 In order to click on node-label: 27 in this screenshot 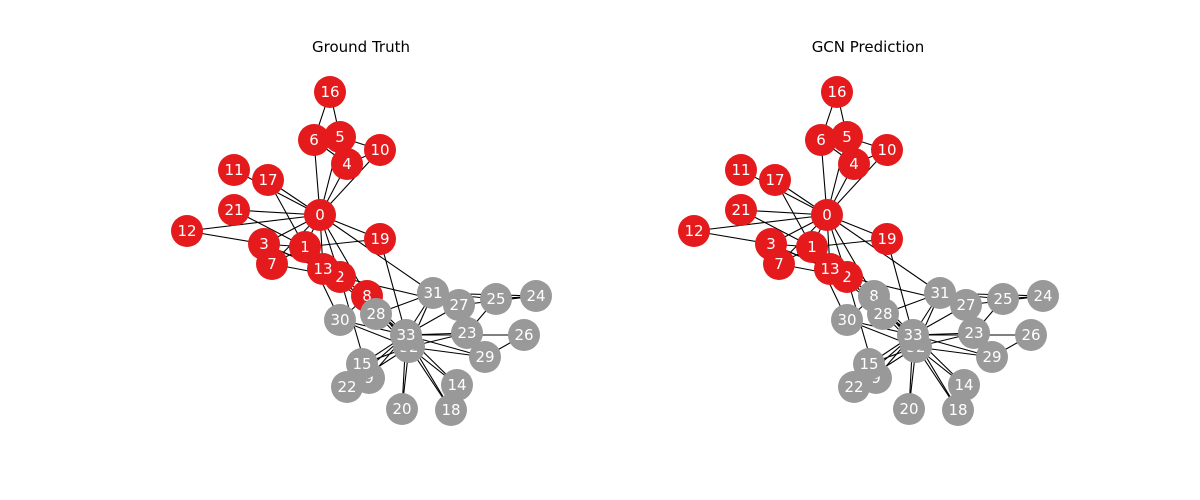, I will do `click(458, 305)`.